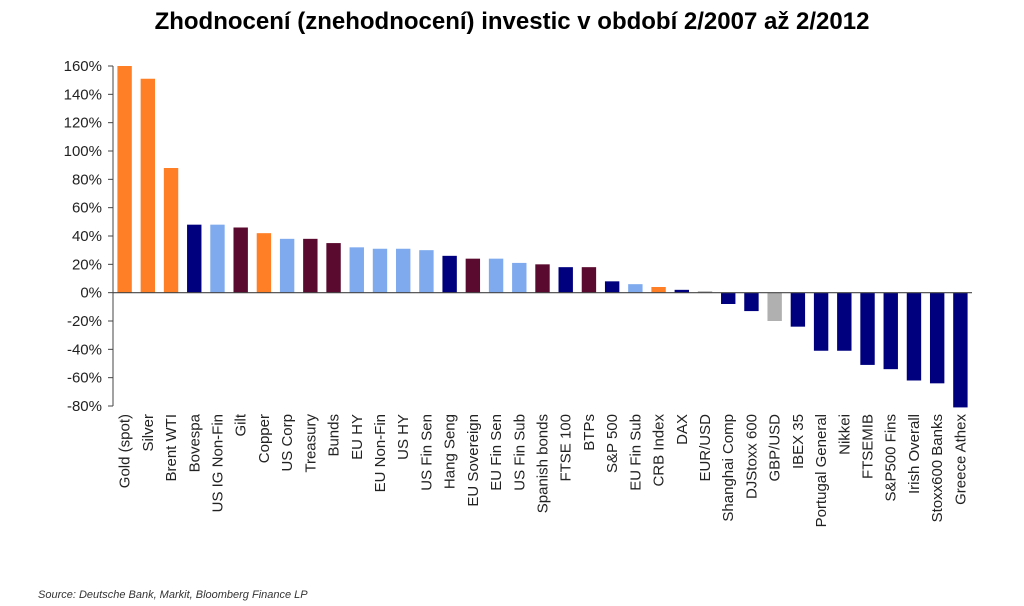  I want to click on x-tick-label: DJStoxx 600, so click(751, 456).